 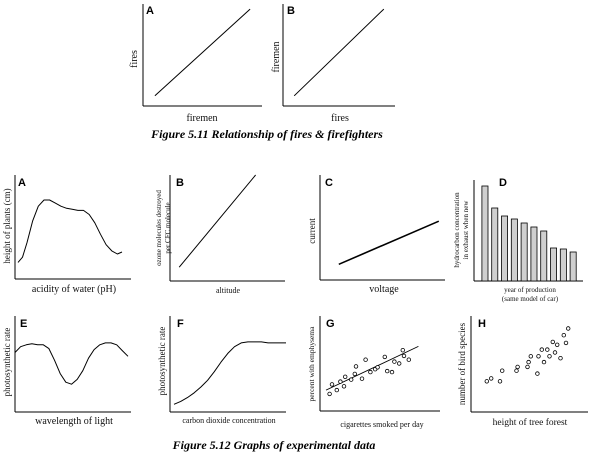 What do you see at coordinates (462, 363) in the screenshot?
I see `y-axis-label: number of bird species` at bounding box center [462, 363].